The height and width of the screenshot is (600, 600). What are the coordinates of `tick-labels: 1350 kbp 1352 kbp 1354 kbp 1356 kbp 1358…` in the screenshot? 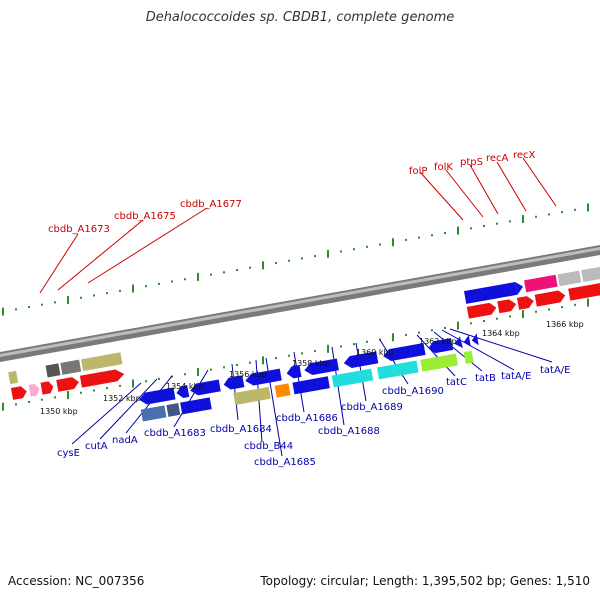 It's located at (312, 368).